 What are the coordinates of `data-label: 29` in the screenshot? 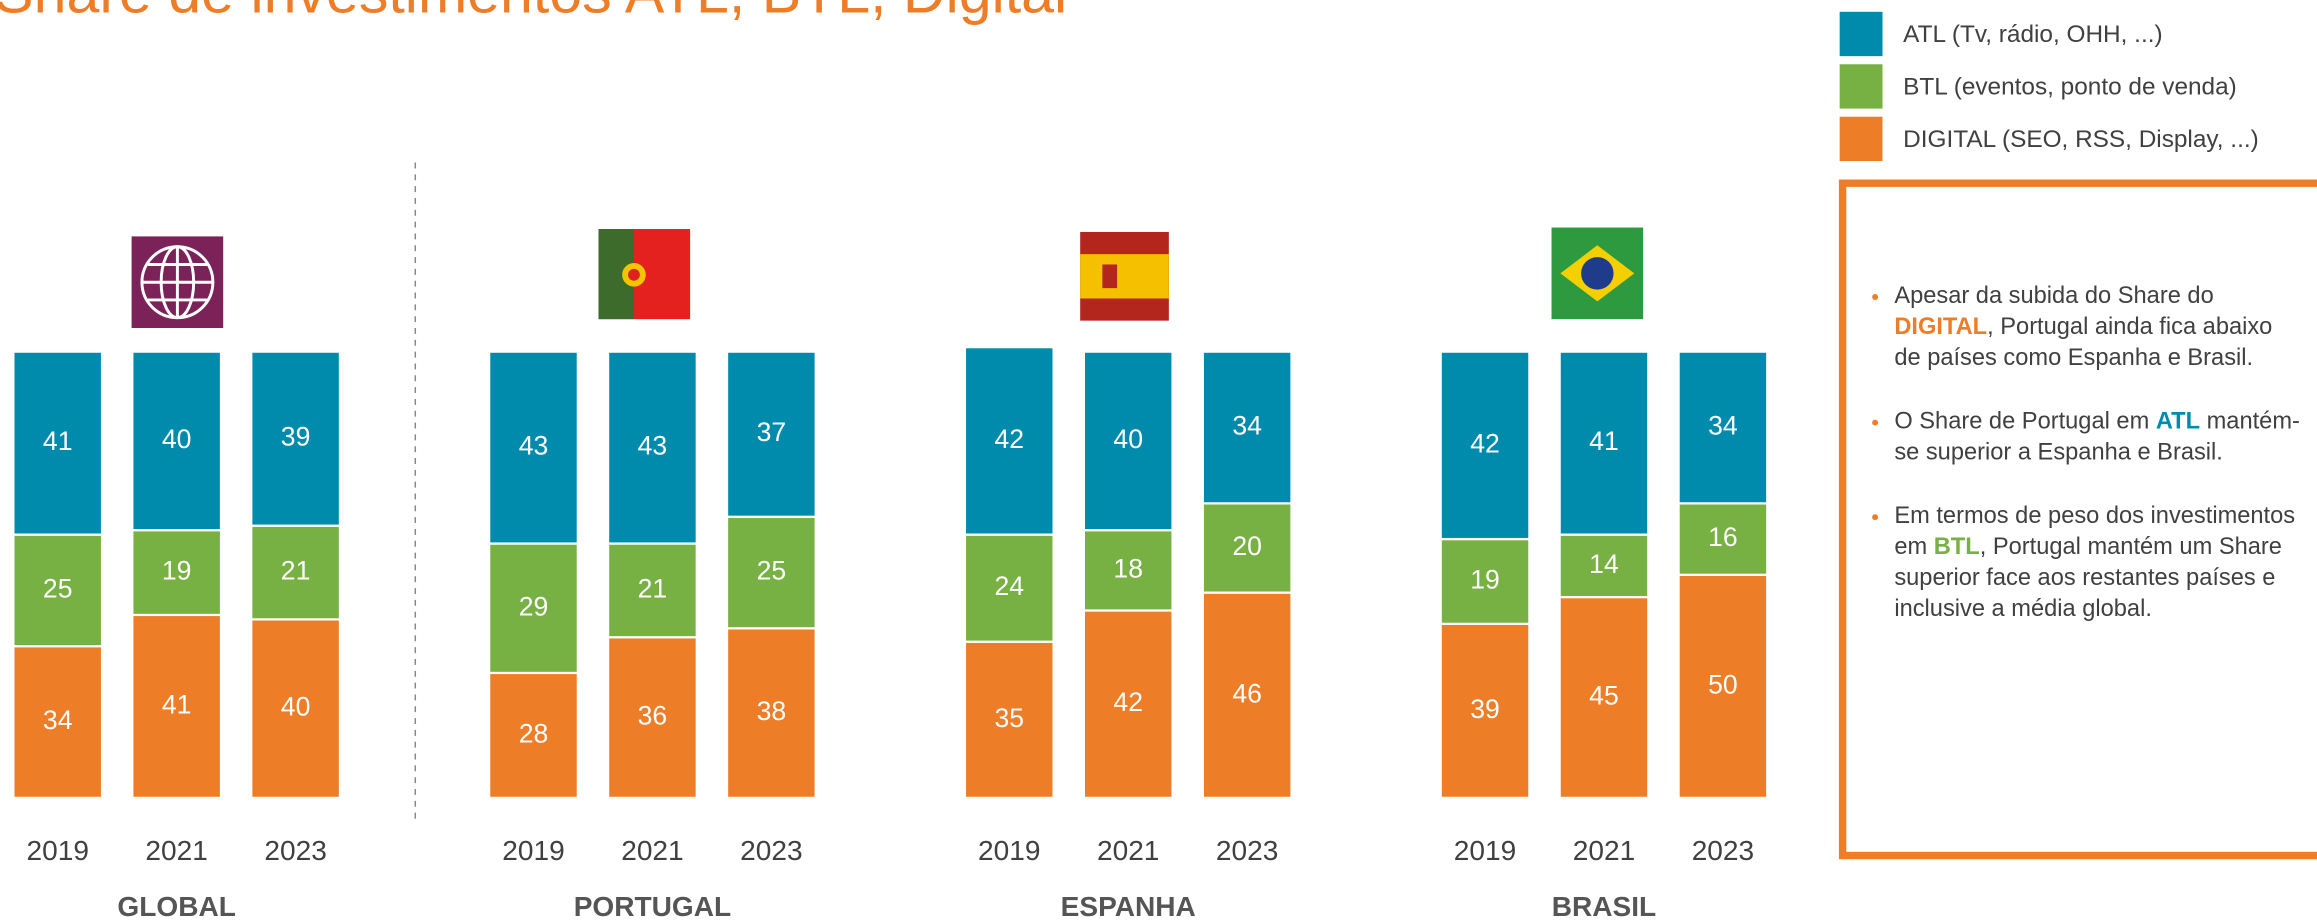 It's located at (534, 606).